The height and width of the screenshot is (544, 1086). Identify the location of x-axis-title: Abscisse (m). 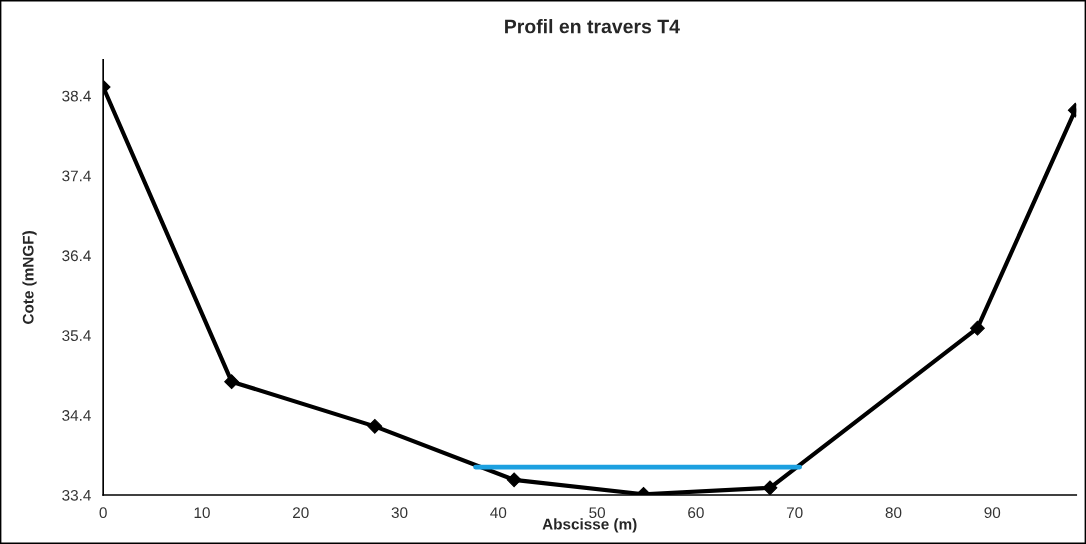
(589, 525).